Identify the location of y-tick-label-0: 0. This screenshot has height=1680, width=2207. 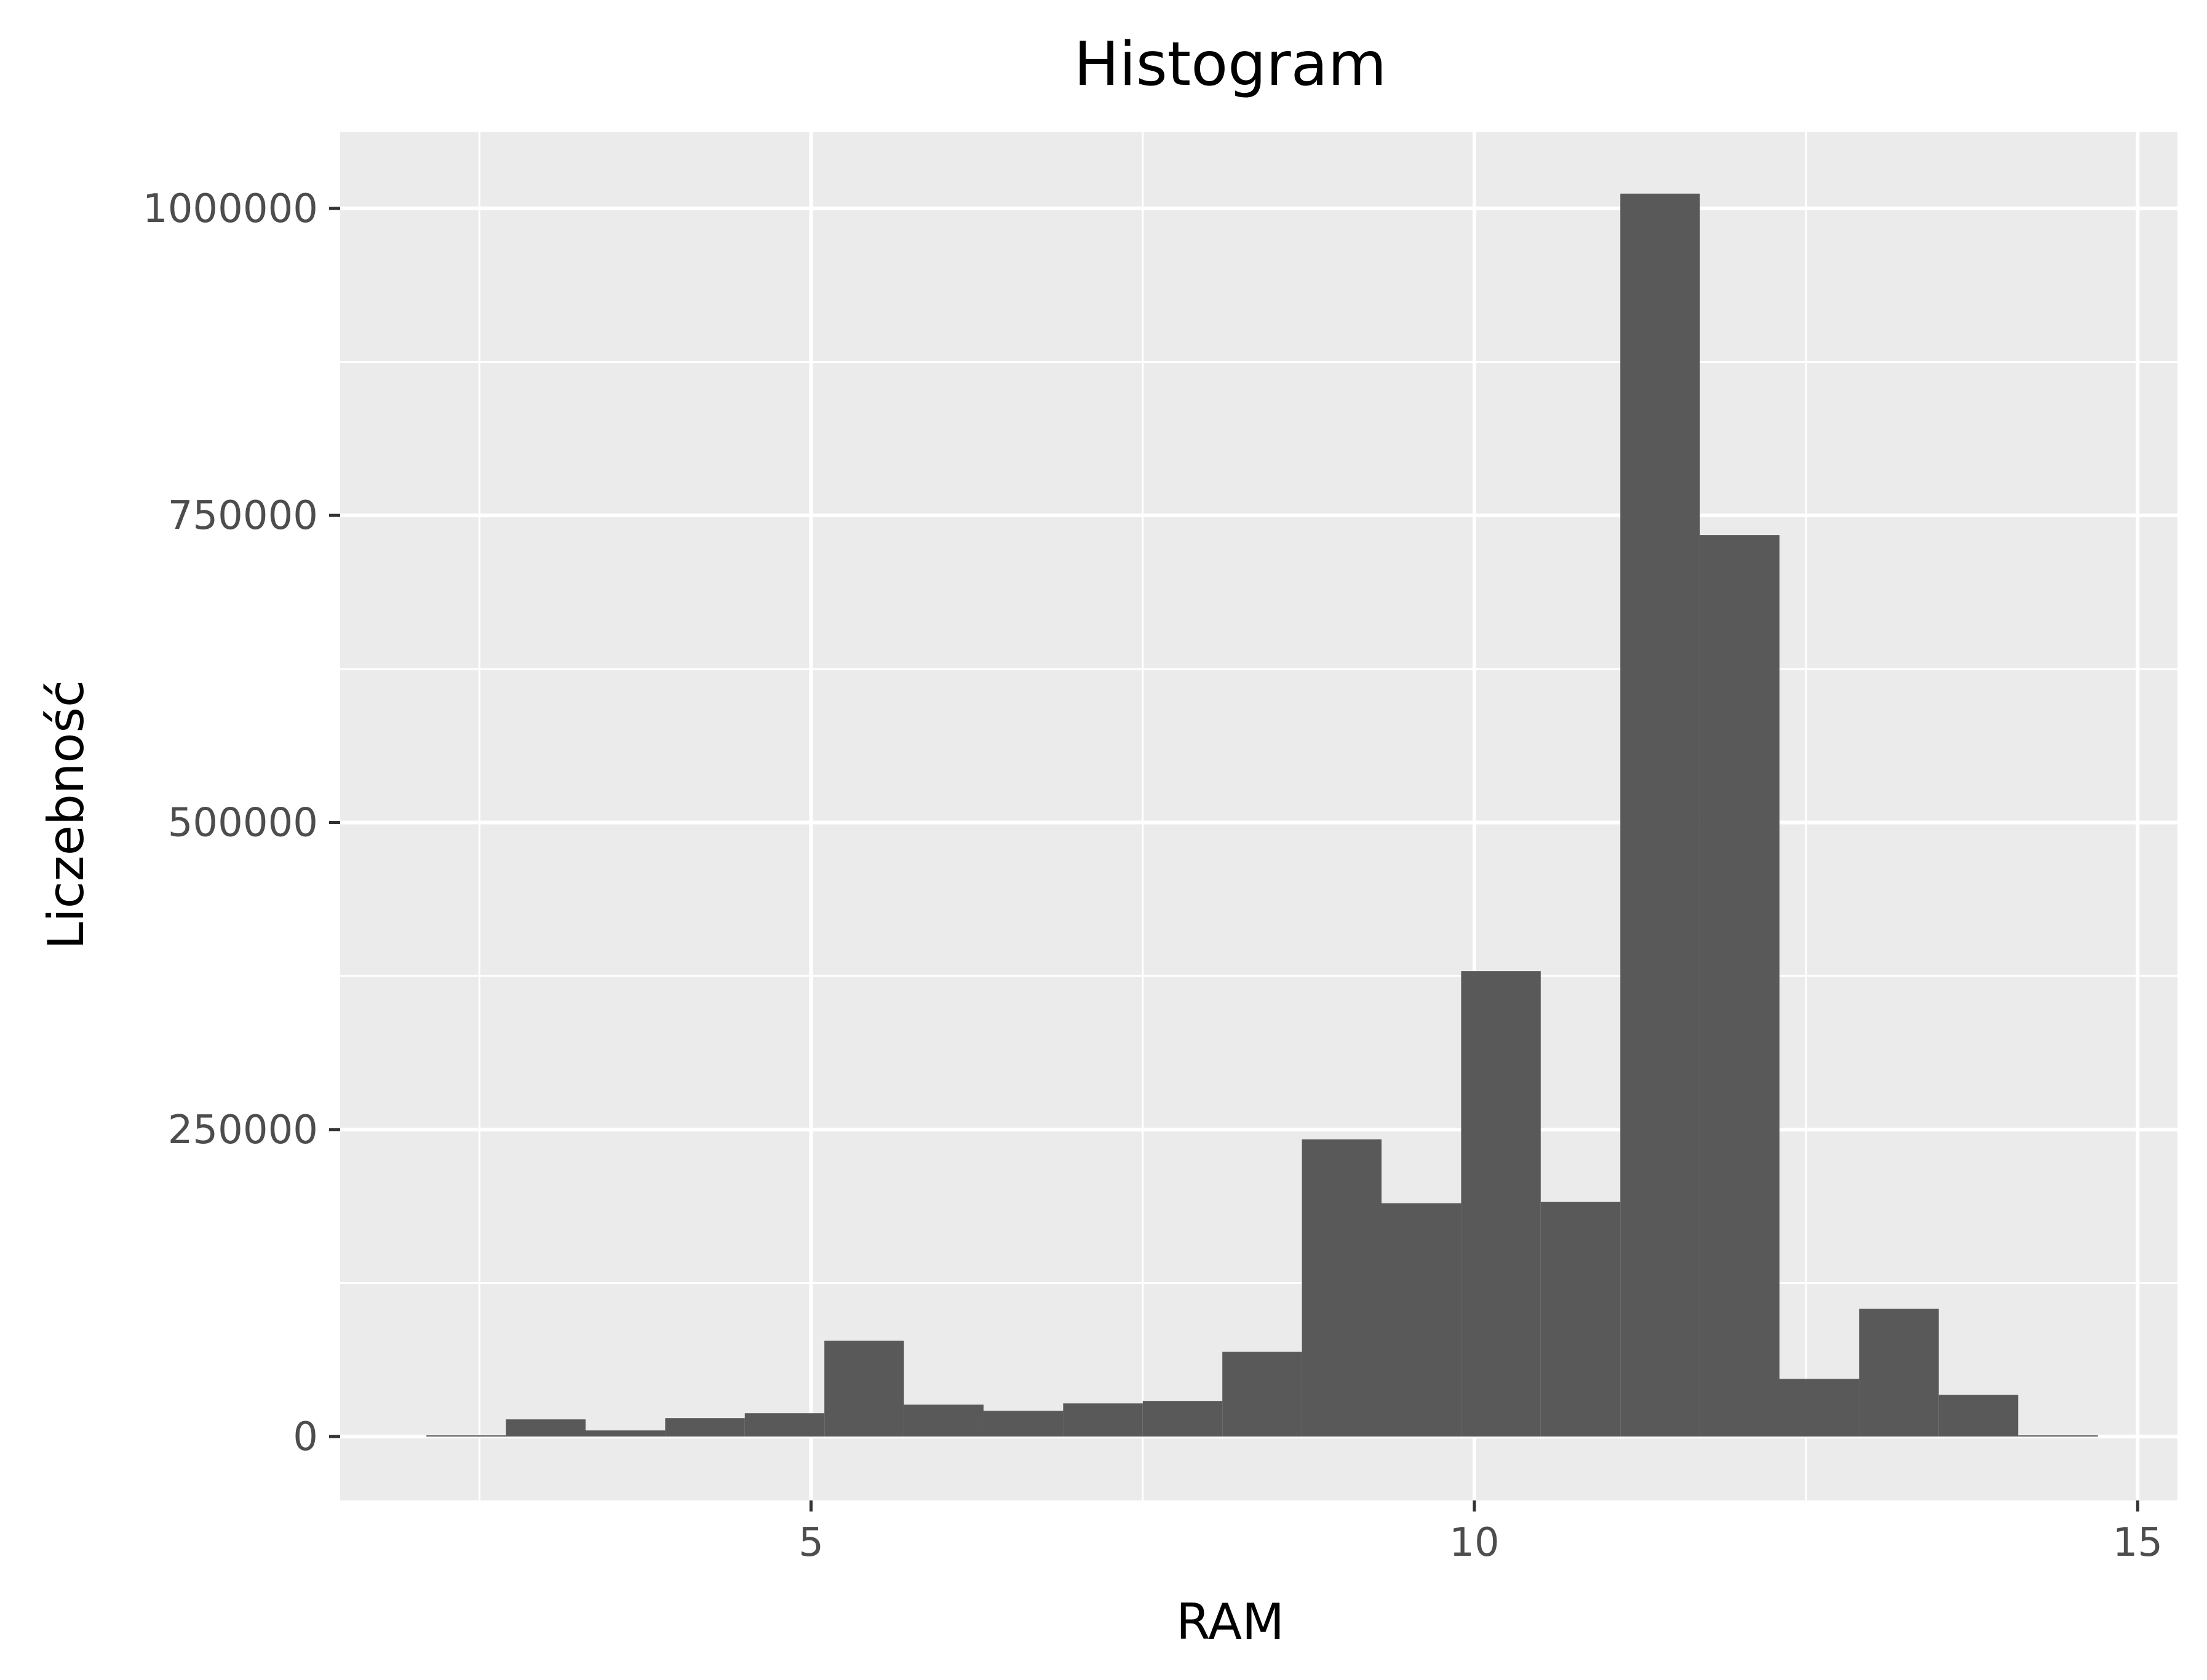
(305, 1437).